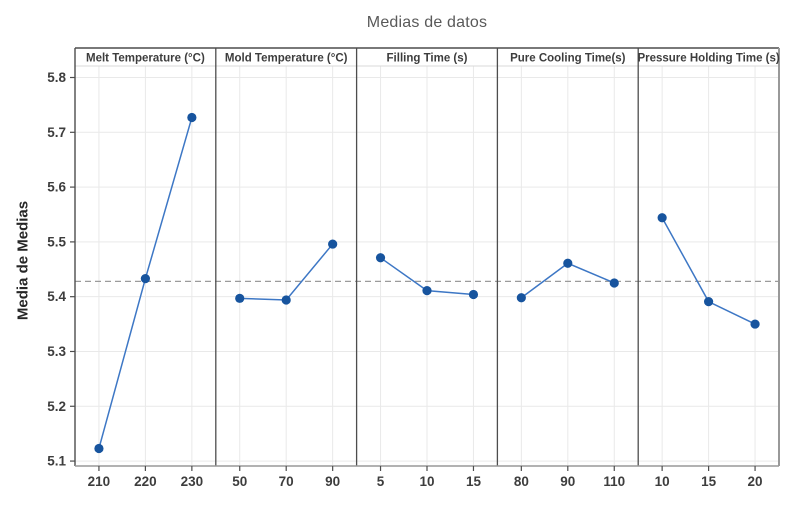 Image resolution: width=787 pixels, height=512 pixels. What do you see at coordinates (521, 481) in the screenshot?
I see `x-tick-label: 80` at bounding box center [521, 481].